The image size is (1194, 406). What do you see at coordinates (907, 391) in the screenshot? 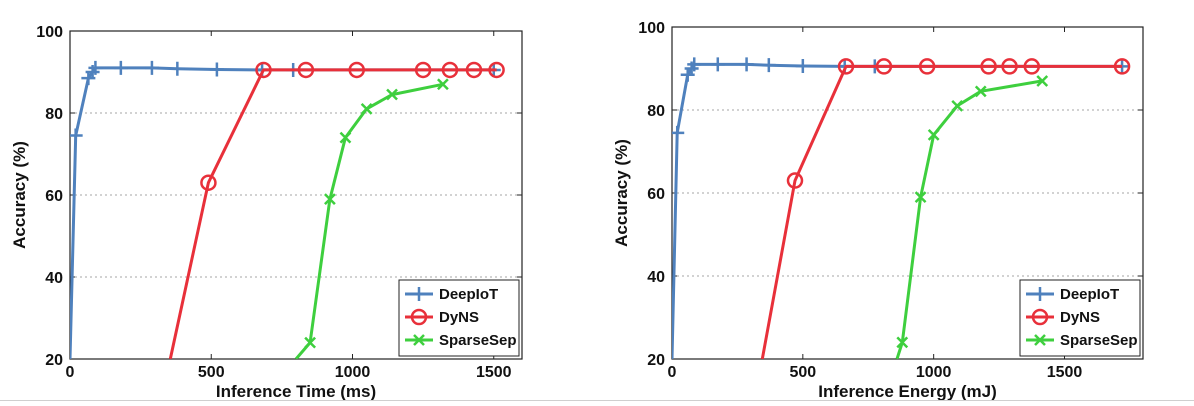
I see `x-axis-title: Inference Energy (mJ)` at bounding box center [907, 391].